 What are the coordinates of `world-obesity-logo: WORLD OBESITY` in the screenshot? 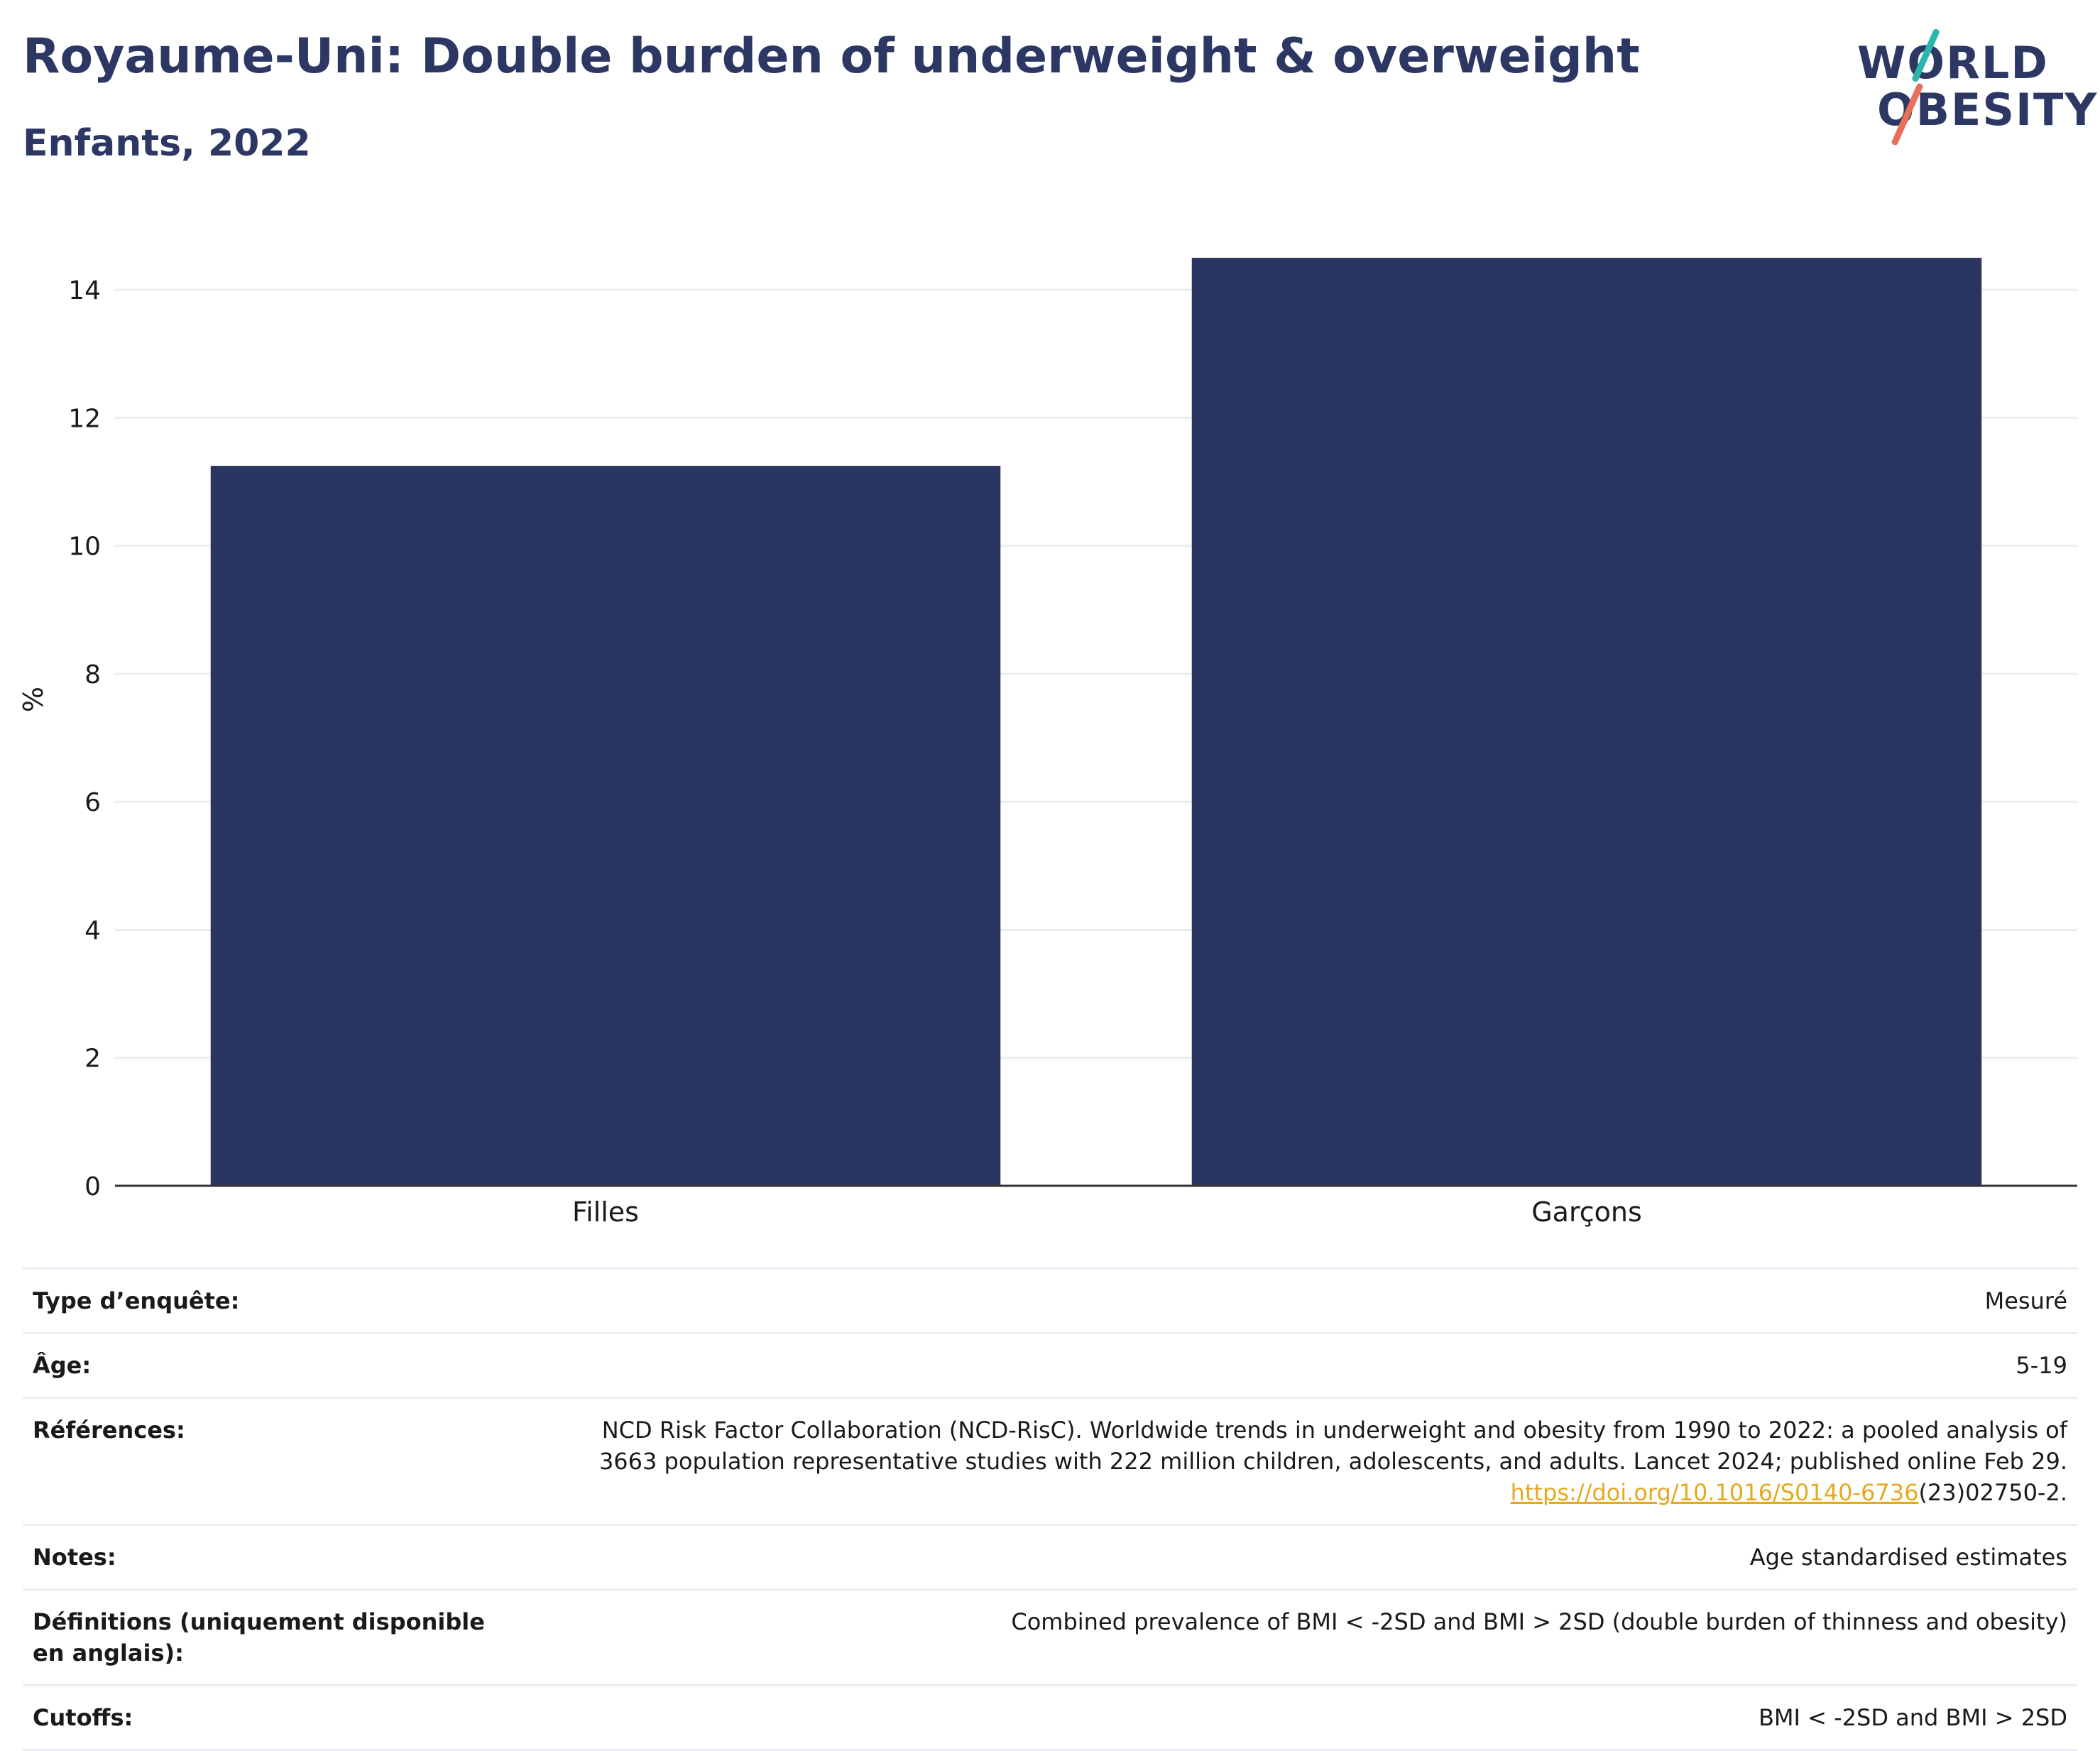 It's located at (1974, 84).